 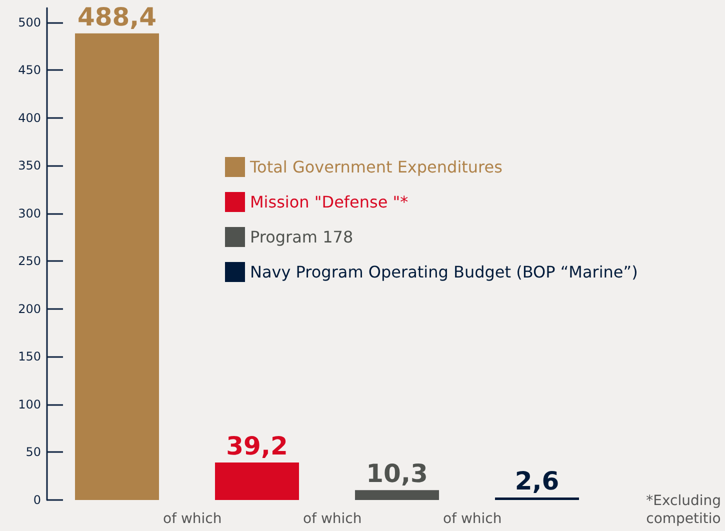 What do you see at coordinates (29, 165) in the screenshot?
I see `y-tick-label: 350` at bounding box center [29, 165].